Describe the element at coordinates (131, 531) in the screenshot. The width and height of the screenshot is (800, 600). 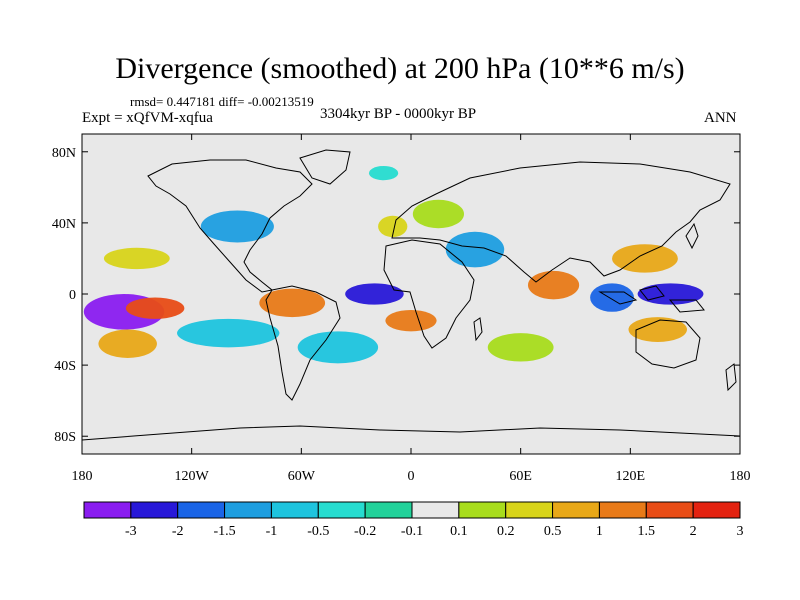
I see `colorbar-label-0: -3` at that location.